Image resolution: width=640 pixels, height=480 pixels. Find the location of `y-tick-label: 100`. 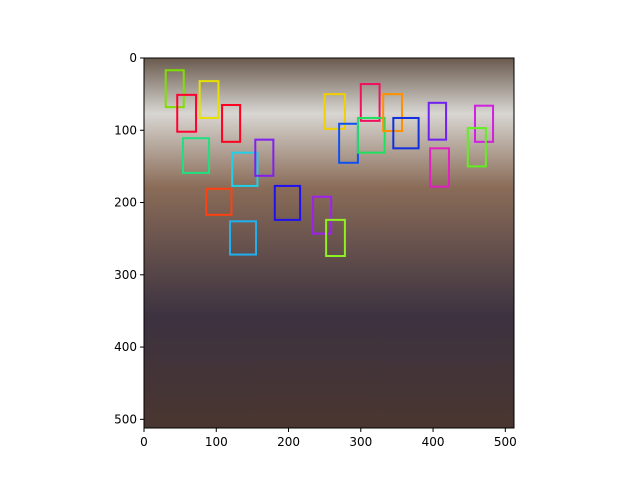

y-tick-label: 100 is located at coordinates (125, 130).